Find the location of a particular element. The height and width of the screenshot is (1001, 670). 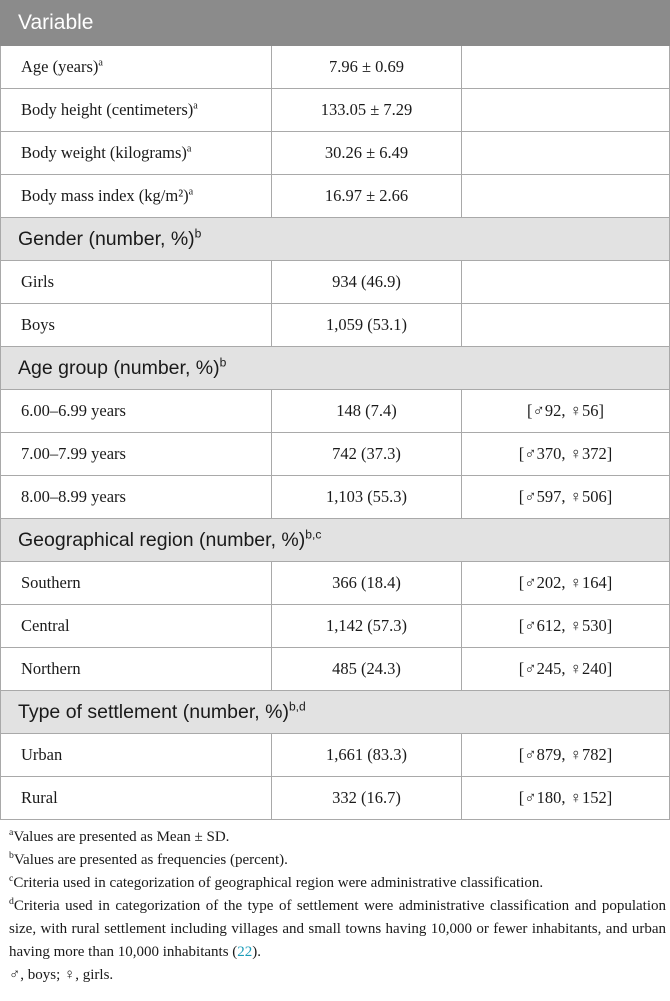

table-row: Body mass index (kg/m²)a 16.97 ± 2.66 is located at coordinates (335, 196).